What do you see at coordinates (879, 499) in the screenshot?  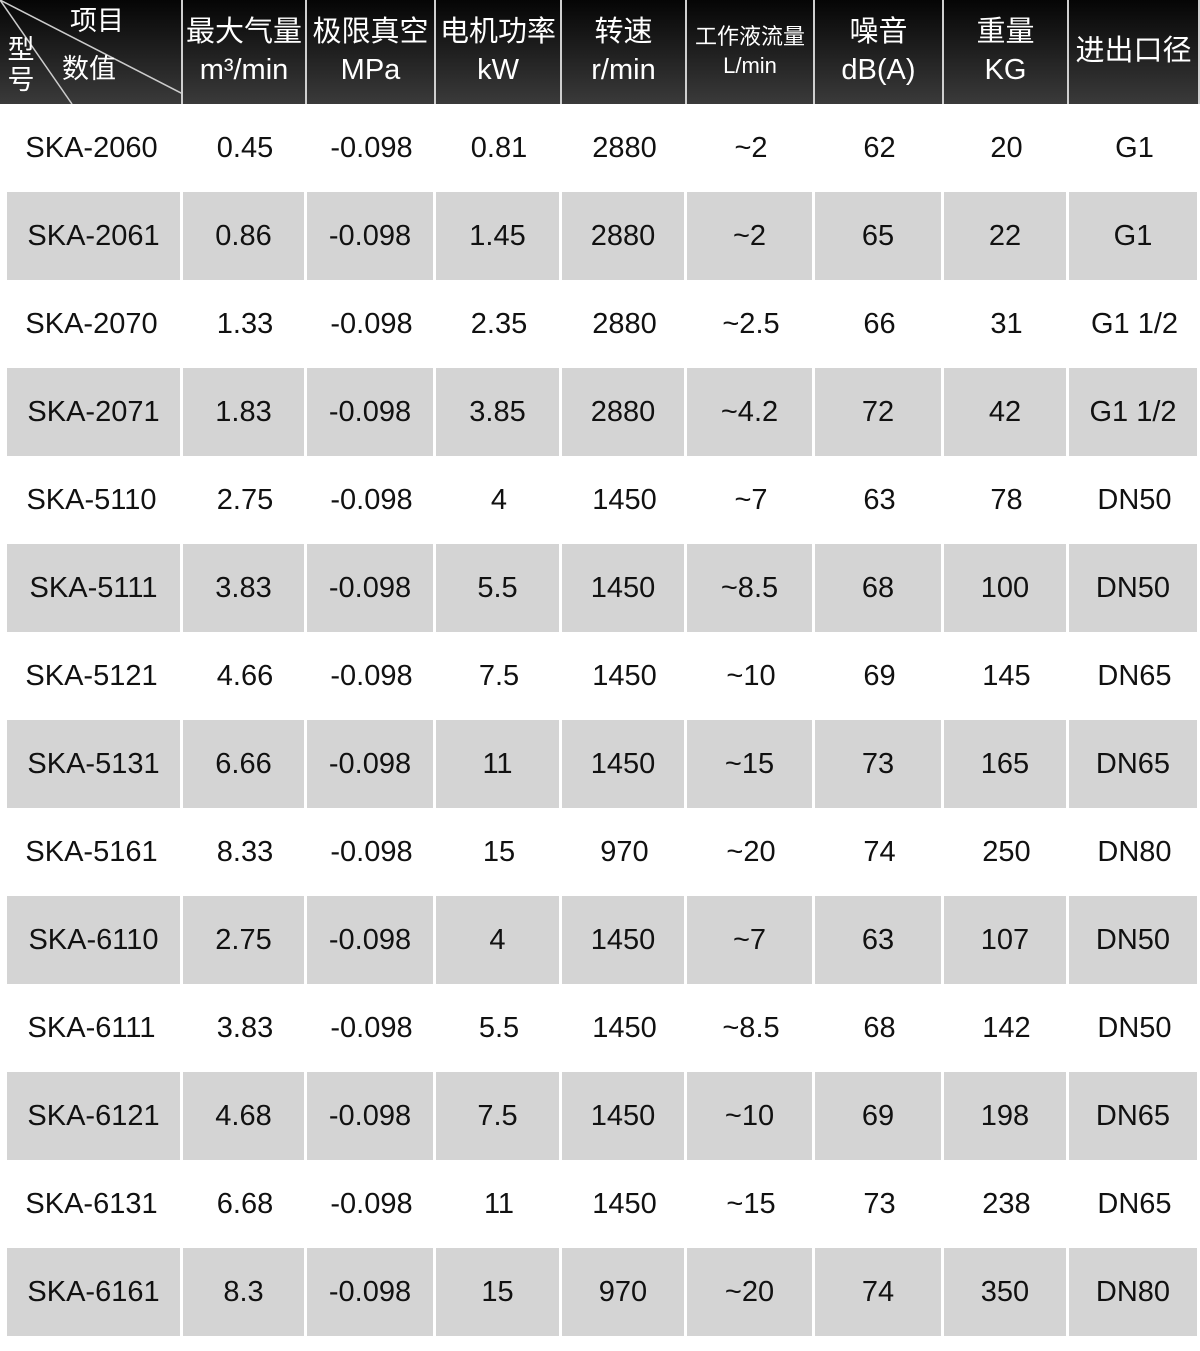 I see `value-cell: 63` at bounding box center [879, 499].